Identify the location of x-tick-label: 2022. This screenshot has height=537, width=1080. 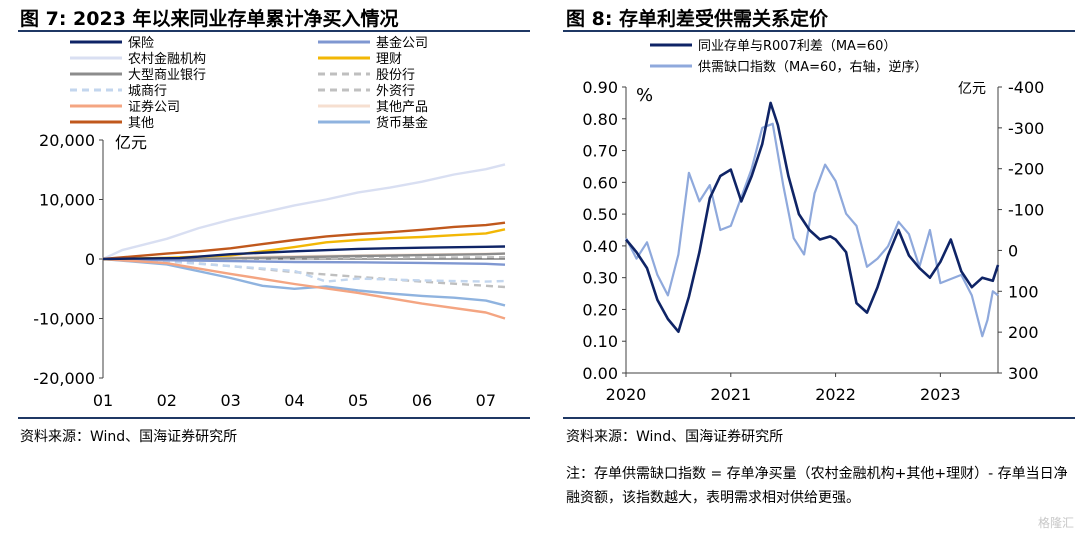
(835, 394).